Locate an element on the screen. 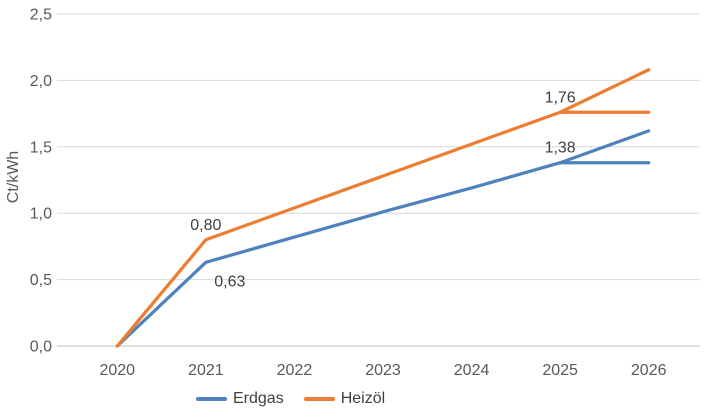 This screenshot has height=417, width=705. y-tick-label: 2,5 is located at coordinates (41, 15).